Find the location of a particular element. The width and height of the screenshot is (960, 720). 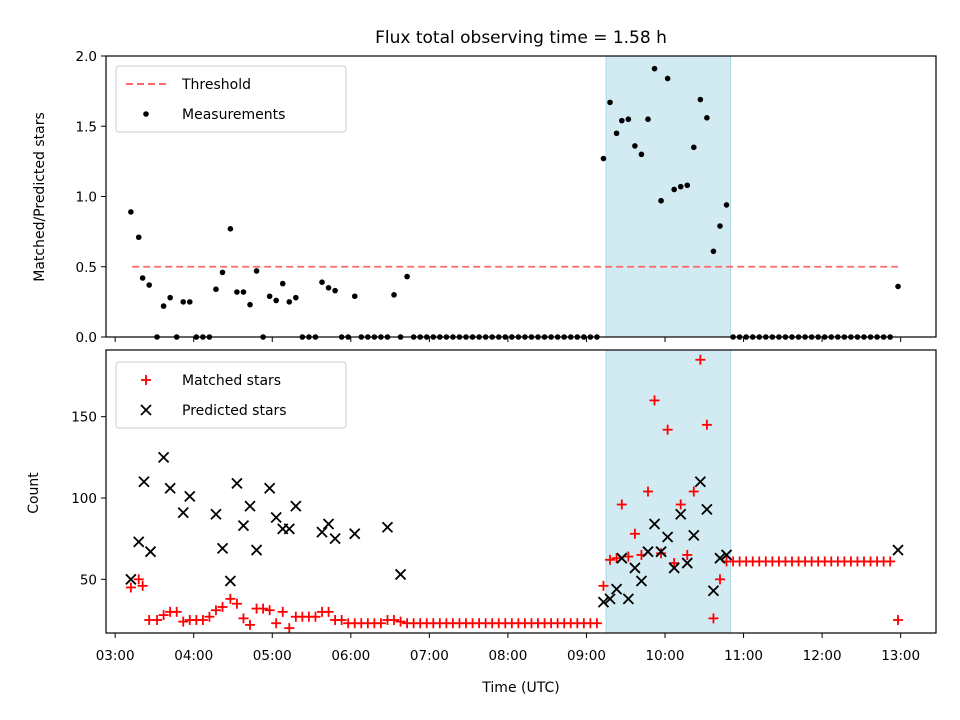

x-tick-label: 09:00 is located at coordinates (586, 656).